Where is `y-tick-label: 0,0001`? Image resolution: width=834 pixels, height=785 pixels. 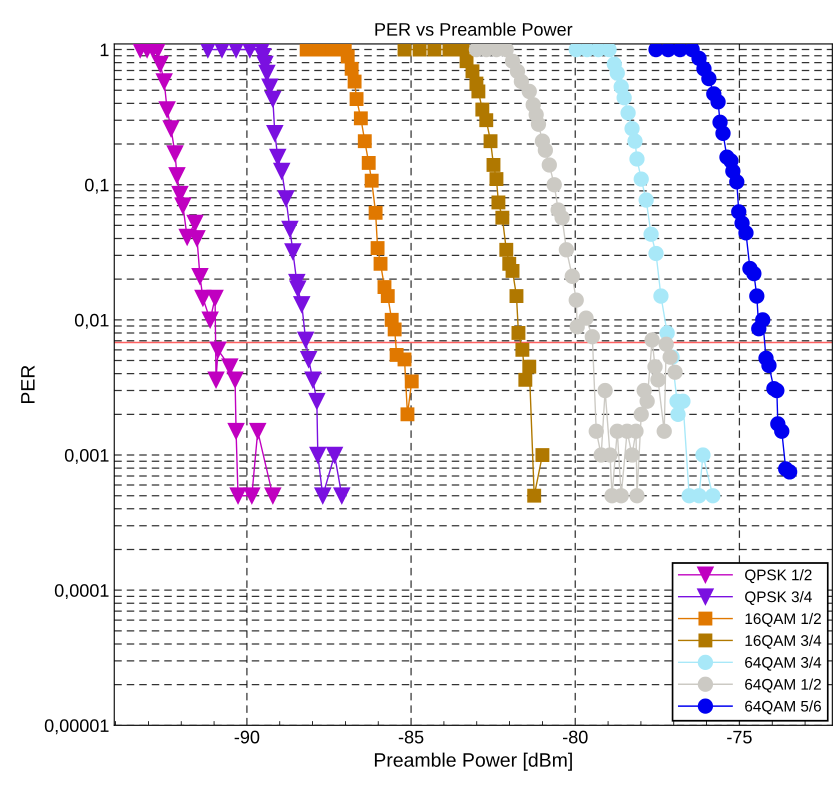
y-tick-label: 0,0001 is located at coordinates (81, 592).